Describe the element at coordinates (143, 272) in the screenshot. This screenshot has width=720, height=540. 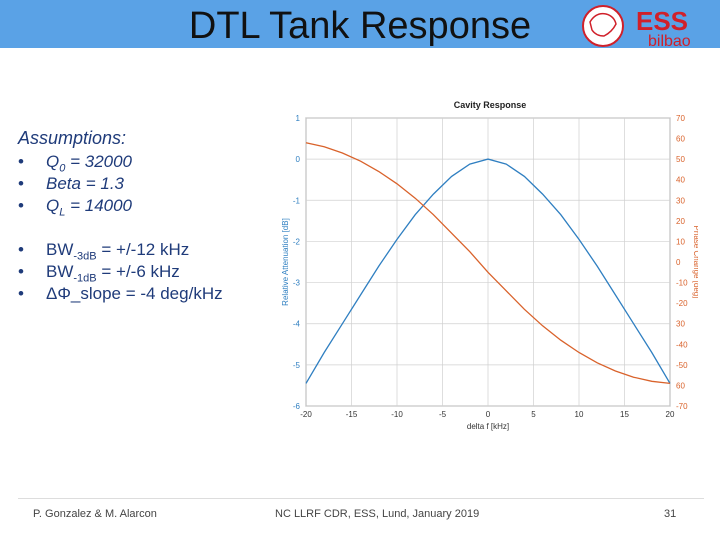
I see `assumption-item: BW-1dB = +/-6 kHz` at that location.